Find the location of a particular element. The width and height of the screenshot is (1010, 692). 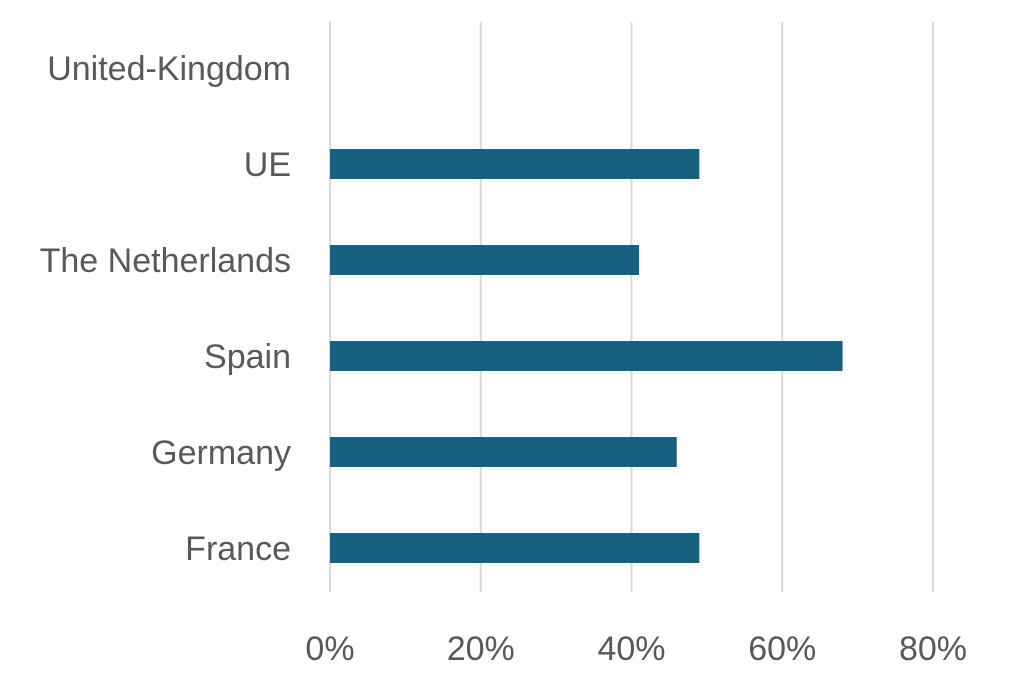

x-axis-tick-labels: 0% 20% 40% 60% 80% is located at coordinates (636, 649).